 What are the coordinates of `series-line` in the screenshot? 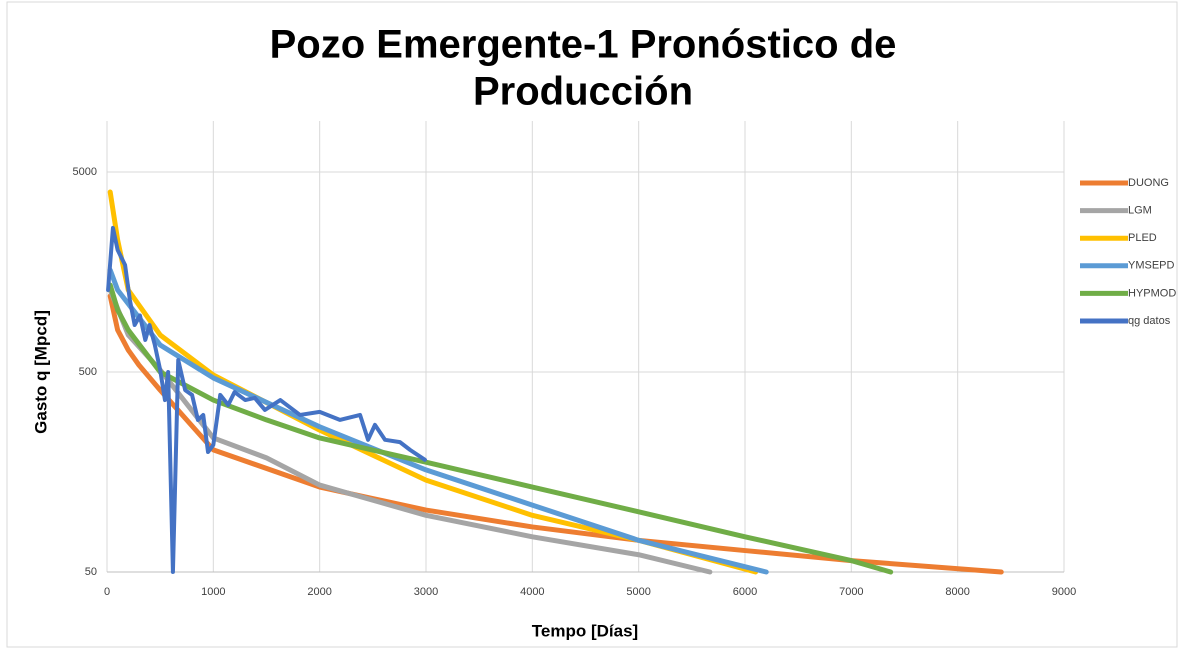 It's located at (266, 399).